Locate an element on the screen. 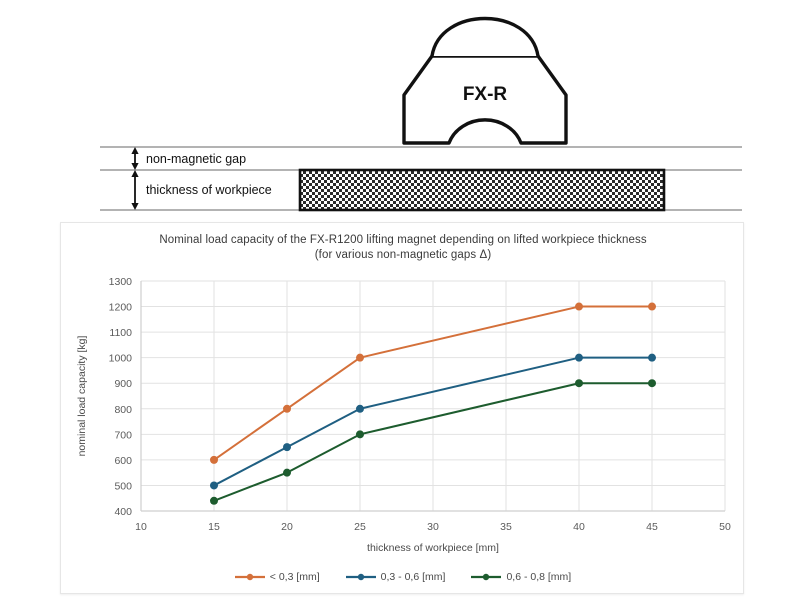 The height and width of the screenshot is (600, 800). x-axis-tick-label: 25 is located at coordinates (360, 527).